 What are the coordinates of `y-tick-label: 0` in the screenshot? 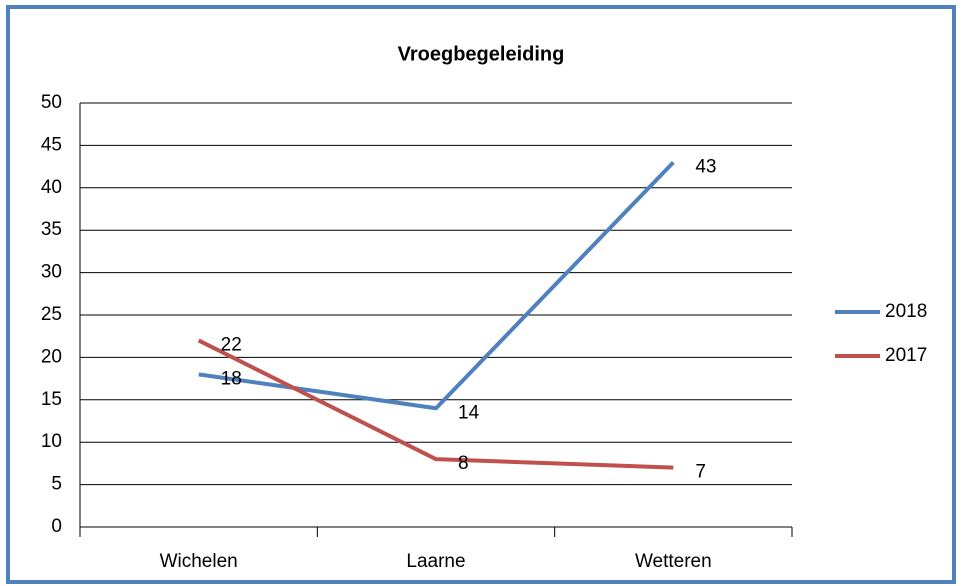 It's located at (56, 526).